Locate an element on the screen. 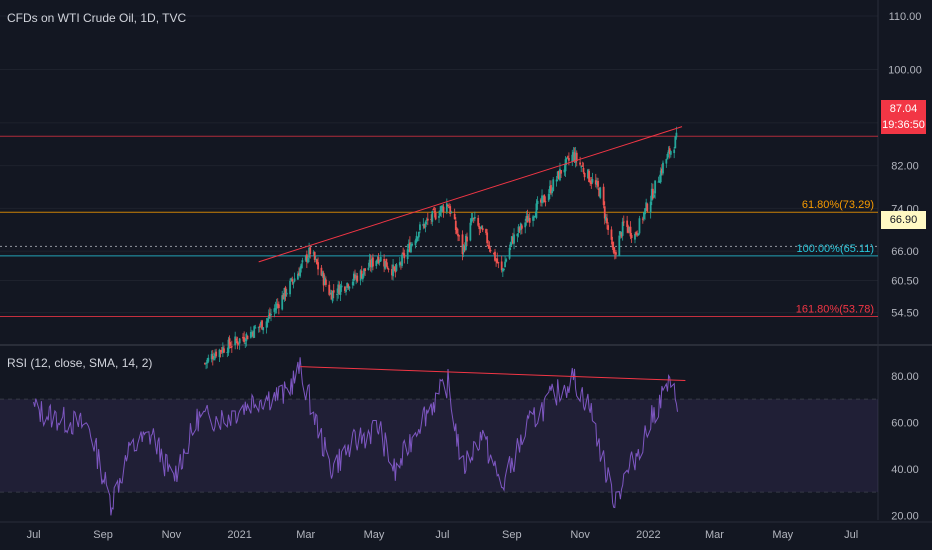  symbol-title: CFDs on WTI Crude Oil, 1D, TVC is located at coordinates (97, 18).